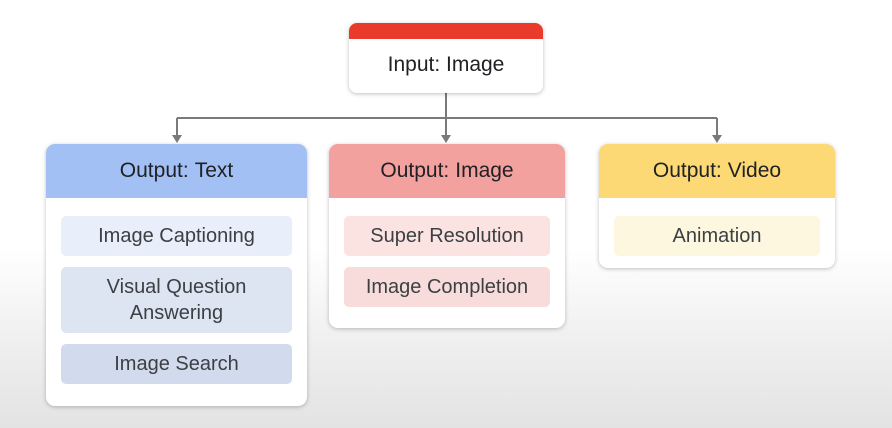 The image size is (892, 428). I want to click on output-image-header: Output: Image, so click(447, 171).